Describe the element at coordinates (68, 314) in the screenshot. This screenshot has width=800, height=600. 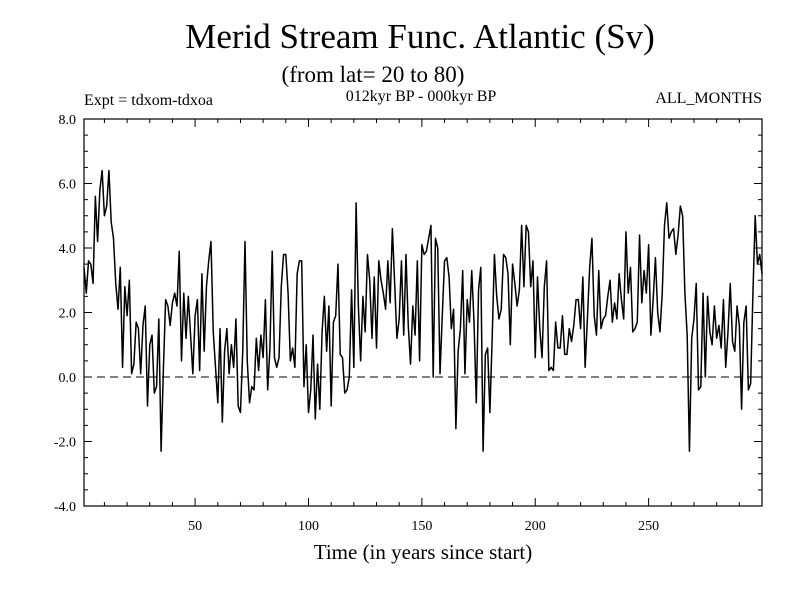
I see `y-tick-label: 2.0` at that location.